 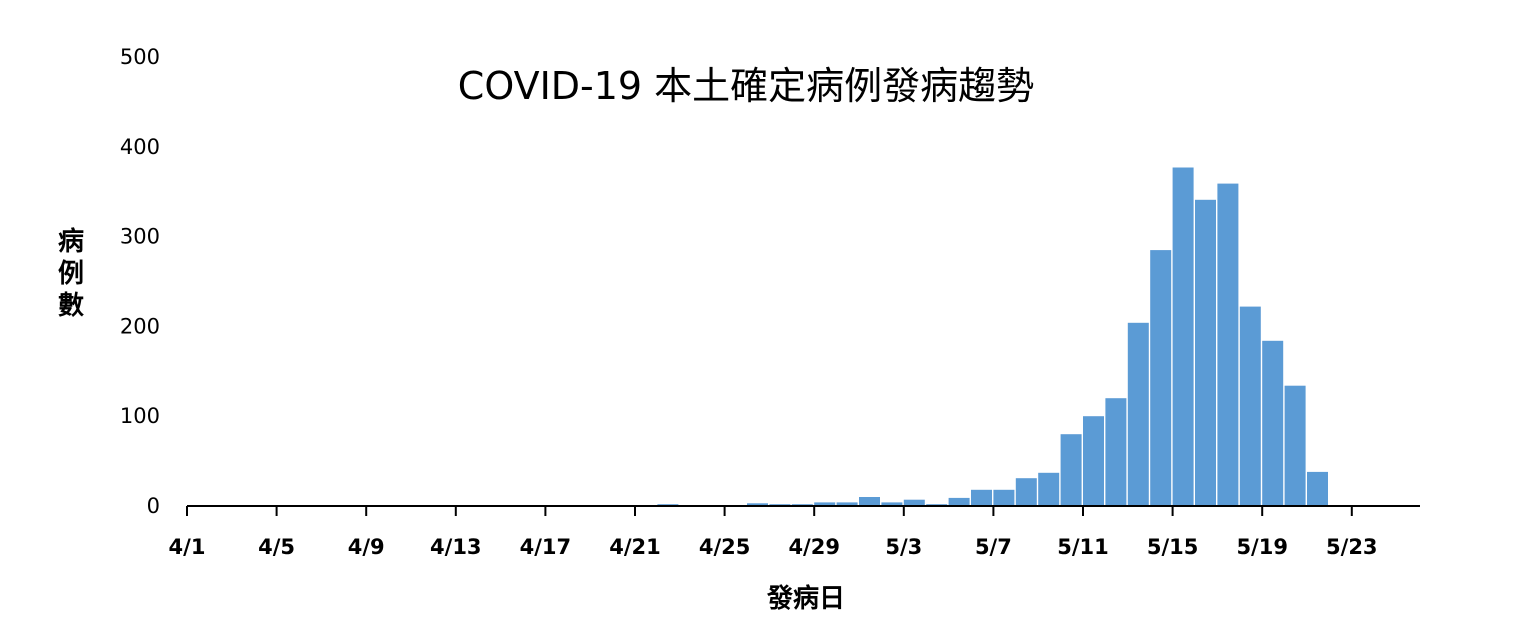 What do you see at coordinates (456, 547) in the screenshot?
I see `x-tick-label: 4/13` at bounding box center [456, 547].